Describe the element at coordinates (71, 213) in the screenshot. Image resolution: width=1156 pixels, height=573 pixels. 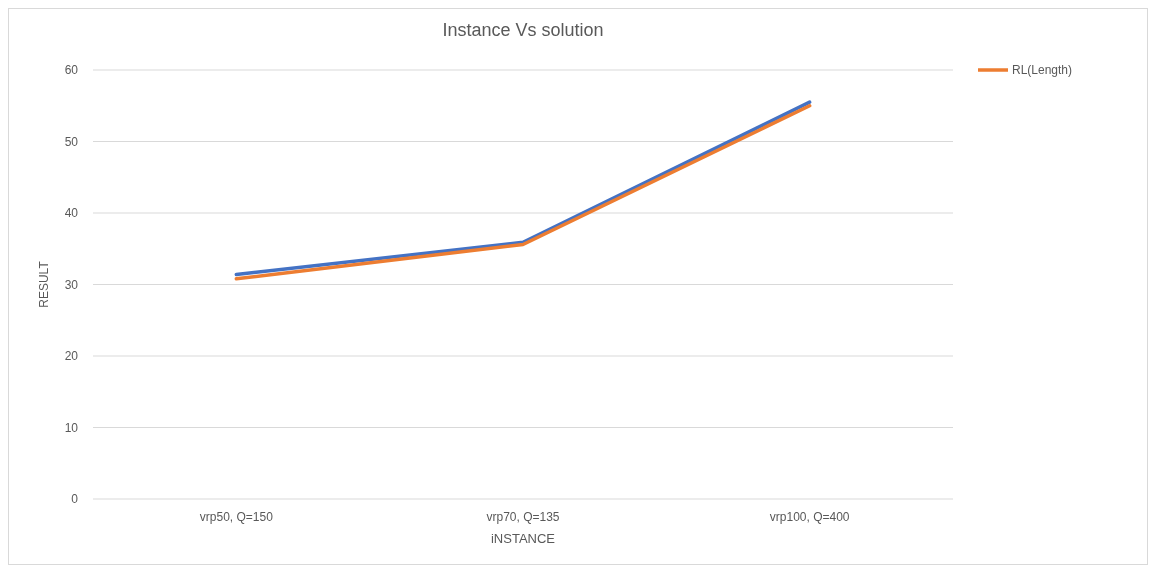
I see `y-tick-label: 40` at that location.